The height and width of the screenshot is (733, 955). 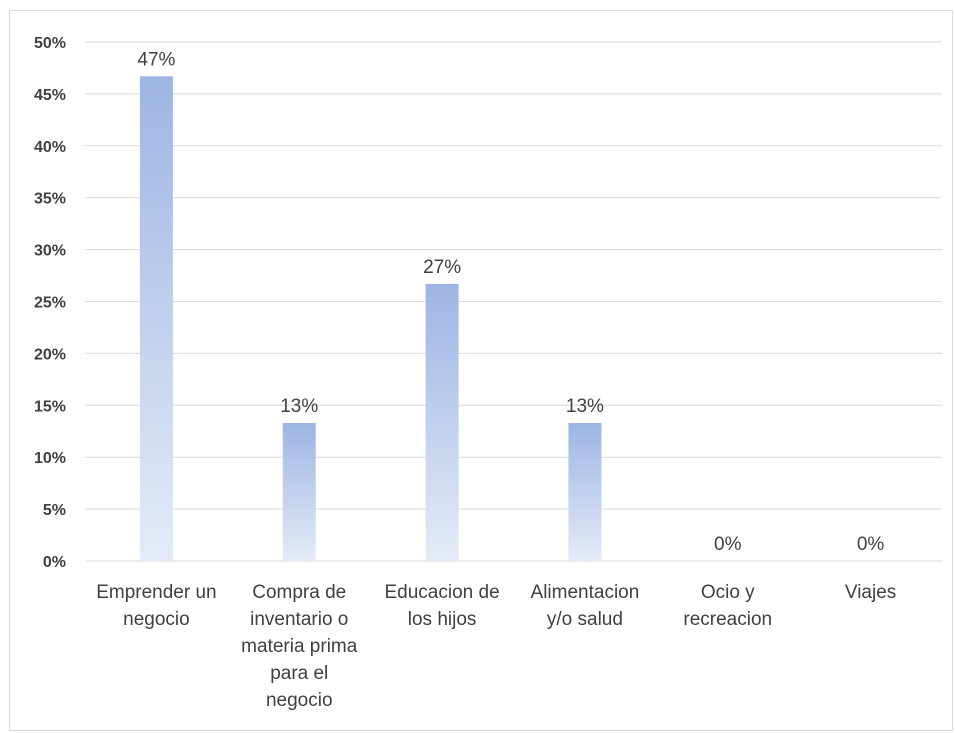 I want to click on y-tick-label: 30%, so click(x=50, y=251).